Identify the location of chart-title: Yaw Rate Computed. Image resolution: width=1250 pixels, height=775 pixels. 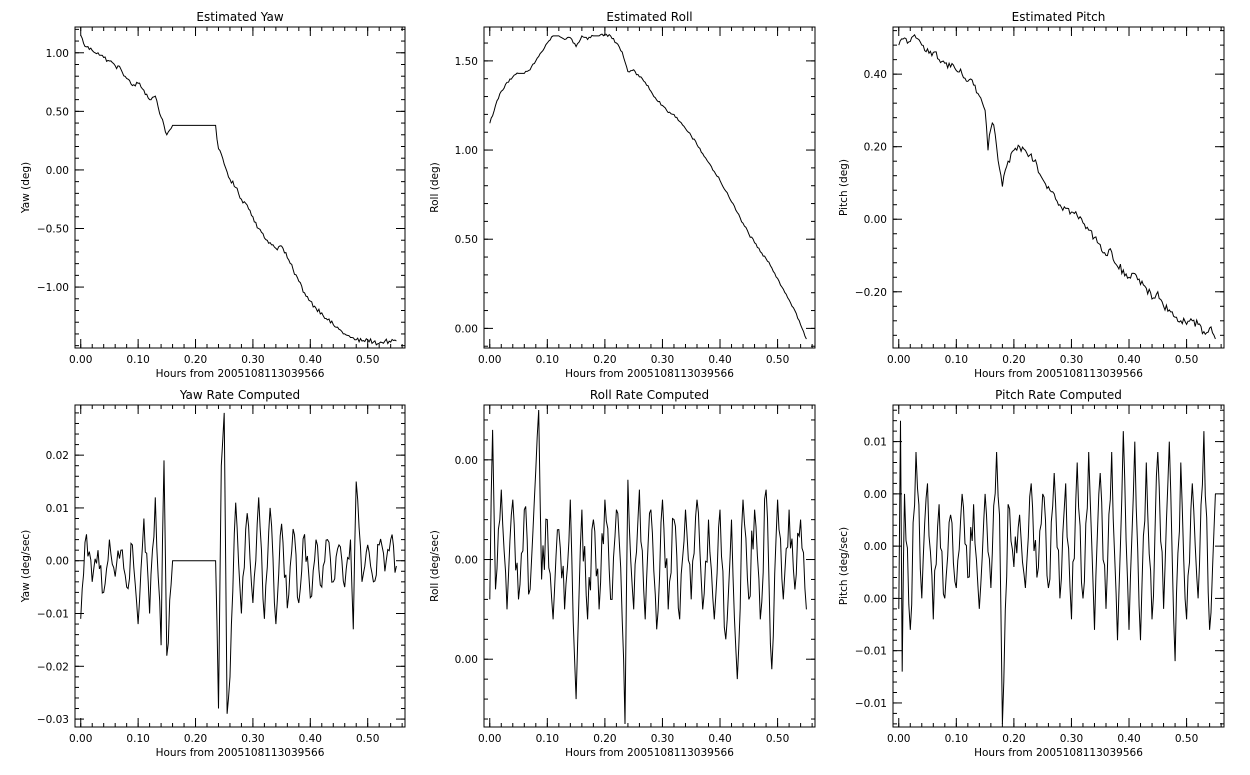
(239, 395).